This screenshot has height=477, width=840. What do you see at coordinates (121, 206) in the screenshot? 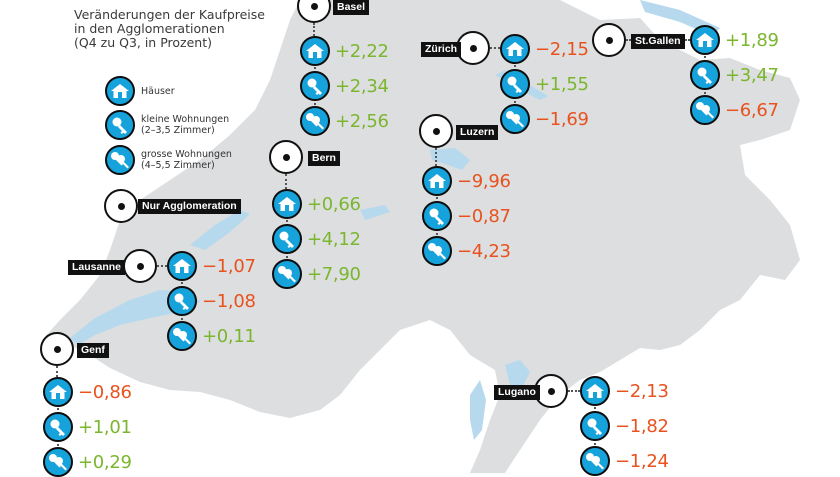
I see `agglomeration-marker-icon` at bounding box center [121, 206].